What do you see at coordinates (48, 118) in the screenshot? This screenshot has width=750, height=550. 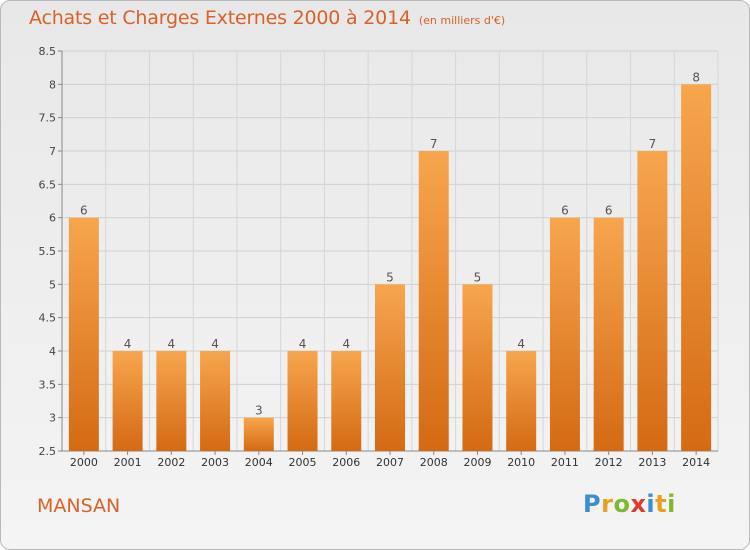 I see `y-tick-label: 7.5` at bounding box center [48, 118].